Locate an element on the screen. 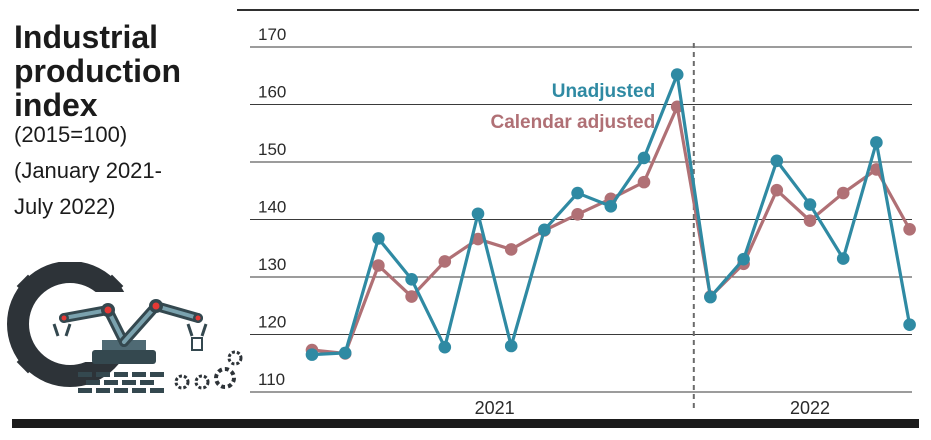 This screenshot has width=931, height=440. y-tick-label: 130 is located at coordinates (272, 264).